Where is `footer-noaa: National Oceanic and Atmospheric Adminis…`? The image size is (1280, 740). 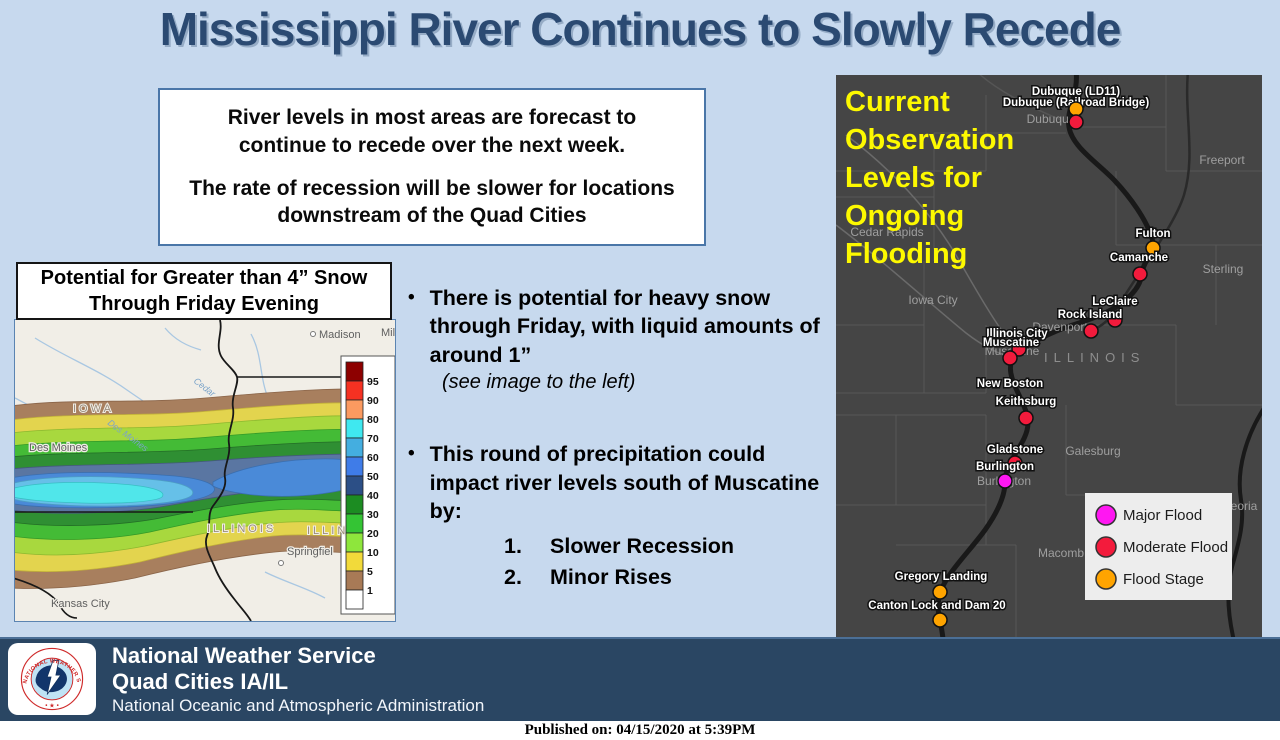 footer-noaa: National Oceanic and Atmospheric Adminis… is located at coordinates (298, 705).